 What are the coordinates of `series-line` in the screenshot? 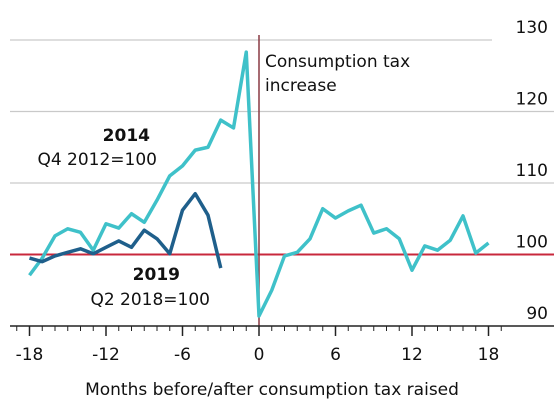 It's located at (126, 230).